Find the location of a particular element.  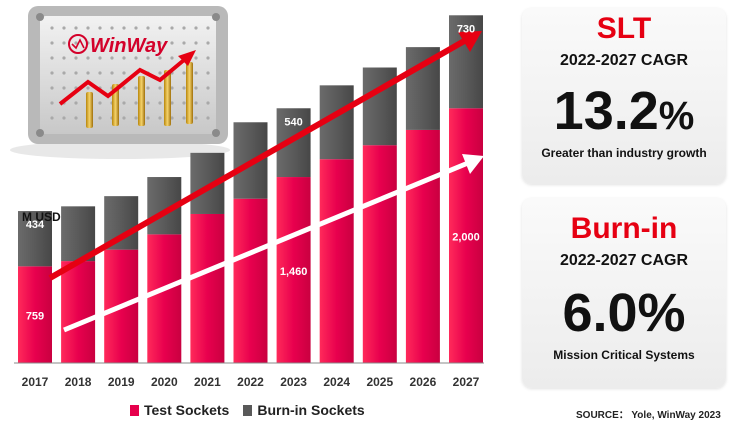

burnin-note: Mission Critical Systems is located at coordinates (624, 355).